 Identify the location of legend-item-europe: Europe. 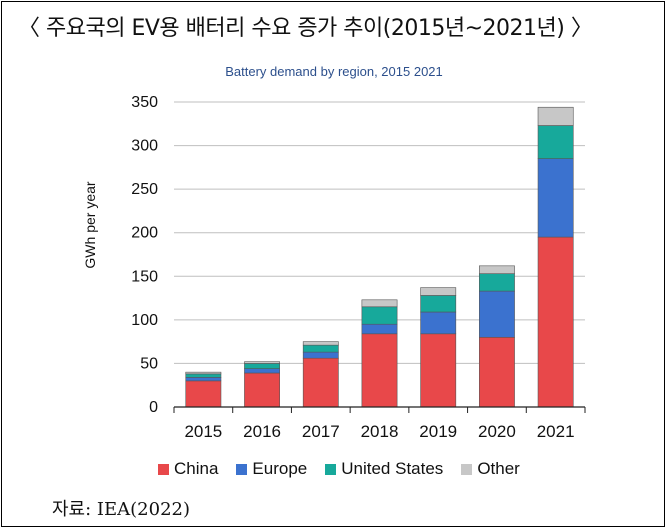
(271, 469).